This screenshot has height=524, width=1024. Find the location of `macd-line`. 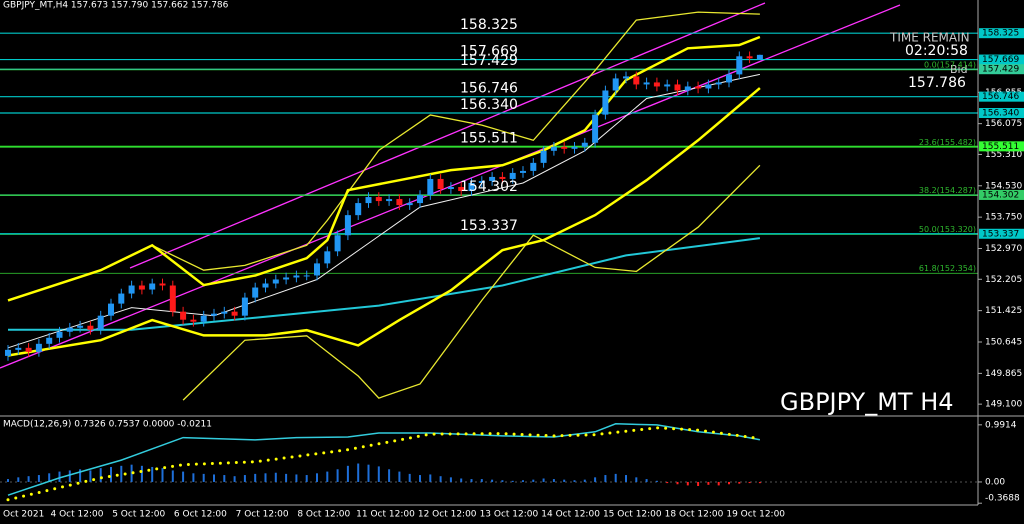

macd-line is located at coordinates (384, 459).